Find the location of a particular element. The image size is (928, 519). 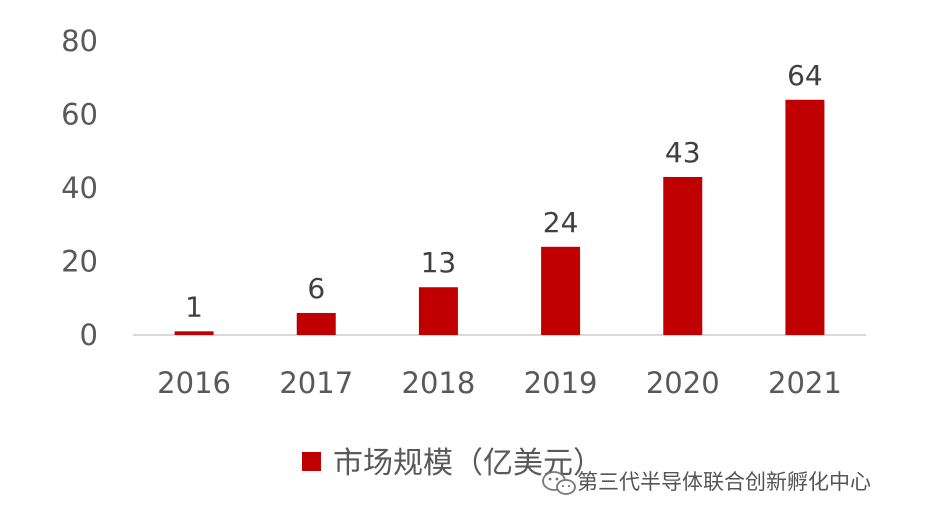

watermark: 第三代半导体联合创新孵化中心 is located at coordinates (706, 482).